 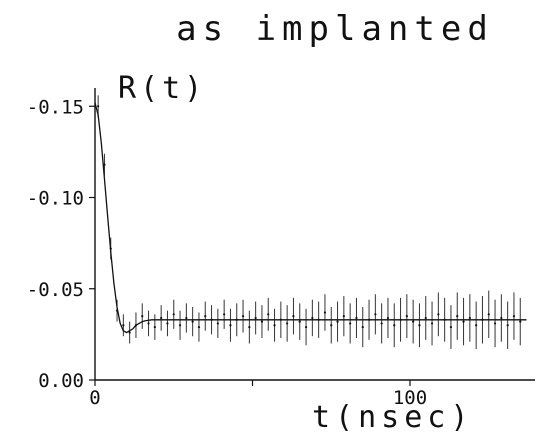 I want to click on x-tick-label: 100, so click(x=410, y=398).